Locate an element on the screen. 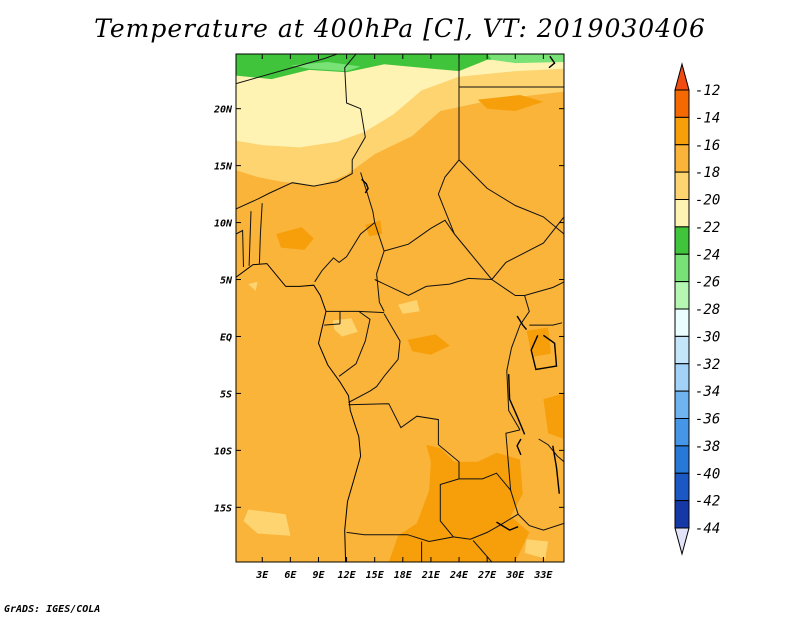 This screenshot has height=618, width=800. x-tick-label: 33E is located at coordinates (543, 575).